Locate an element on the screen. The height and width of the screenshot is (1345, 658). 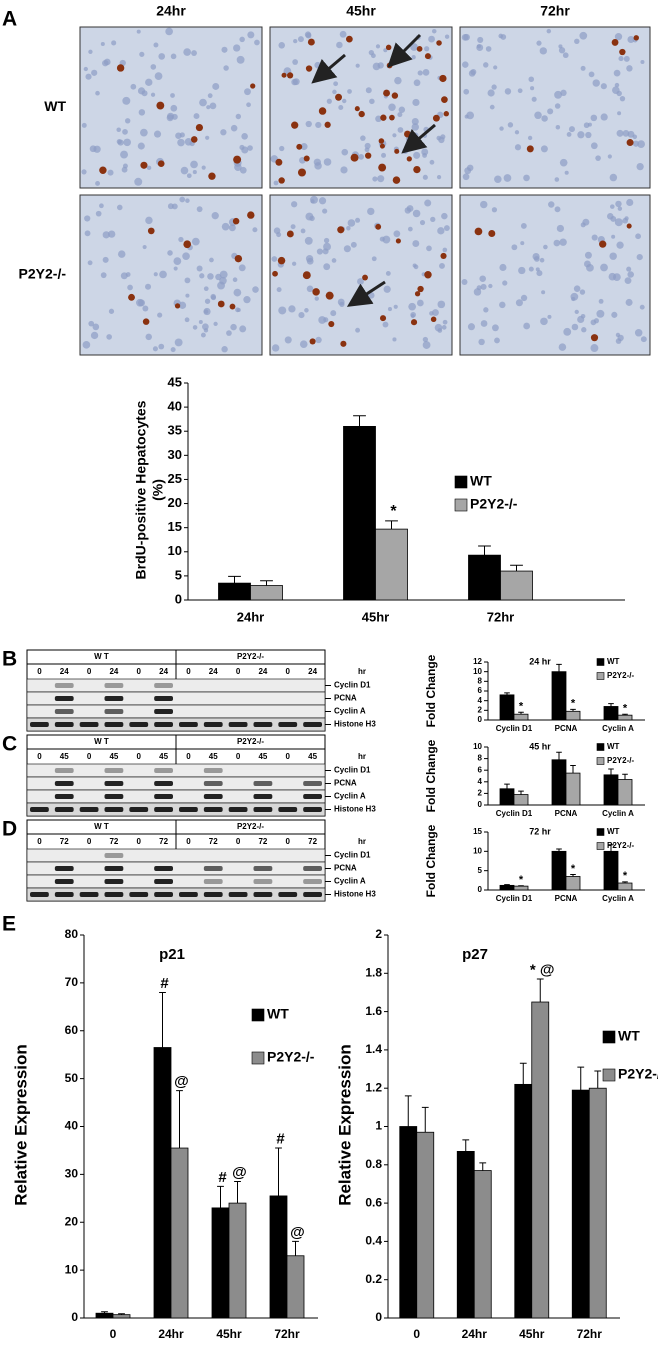
band-label: Cyclin D1 is located at coordinates (352, 855).